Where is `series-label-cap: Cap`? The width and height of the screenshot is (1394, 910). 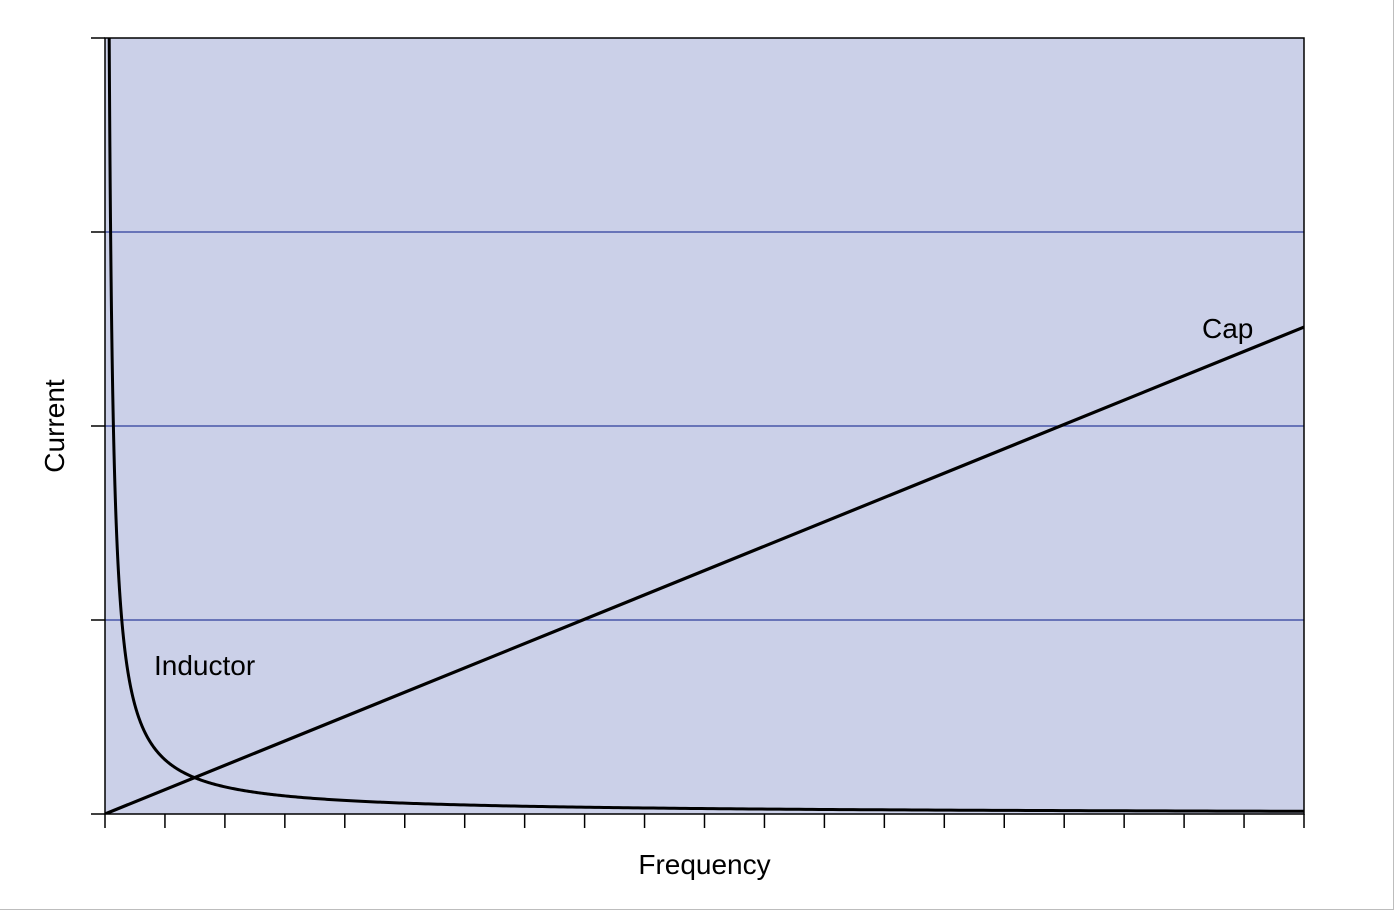 series-label-cap: Cap is located at coordinates (1227, 328).